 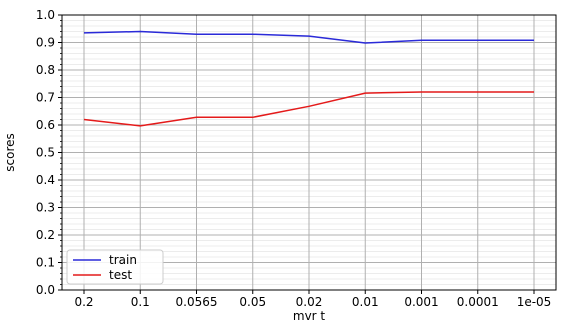 What do you see at coordinates (140, 302) in the screenshot?
I see `x-tick-label: 0.1` at bounding box center [140, 302].